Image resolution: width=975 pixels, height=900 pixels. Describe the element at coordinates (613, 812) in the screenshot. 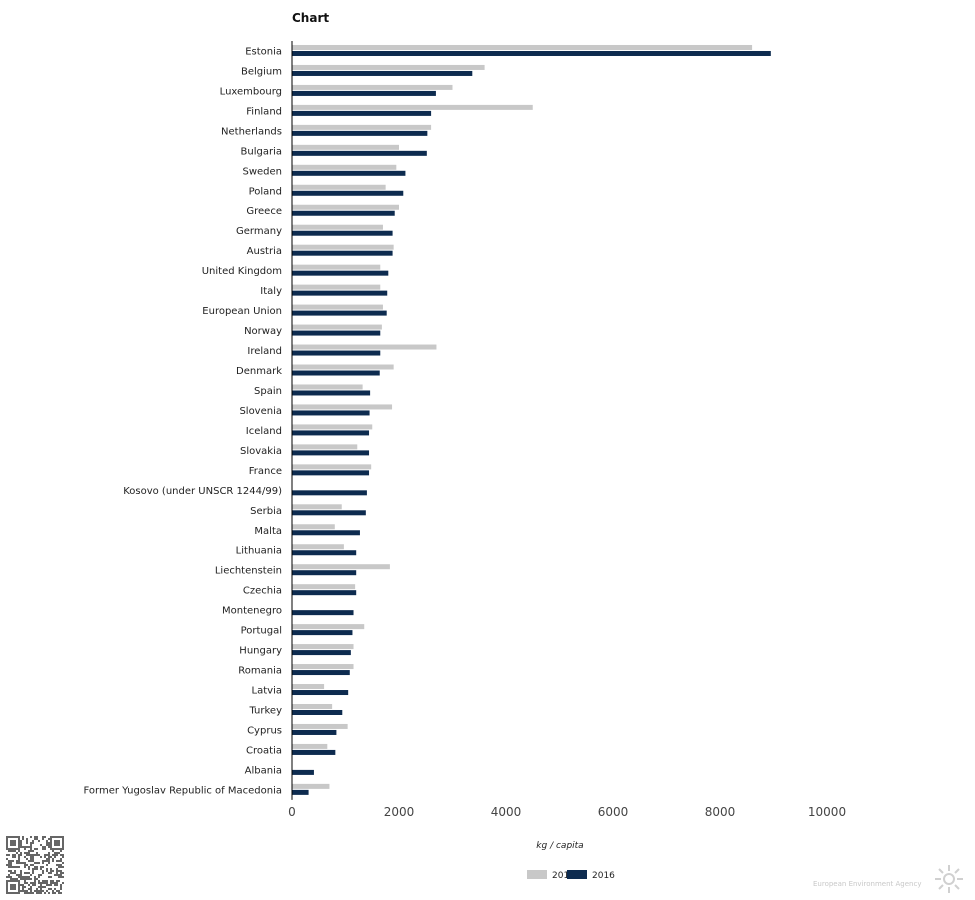

I see `x-tick-label: 6000` at that location.